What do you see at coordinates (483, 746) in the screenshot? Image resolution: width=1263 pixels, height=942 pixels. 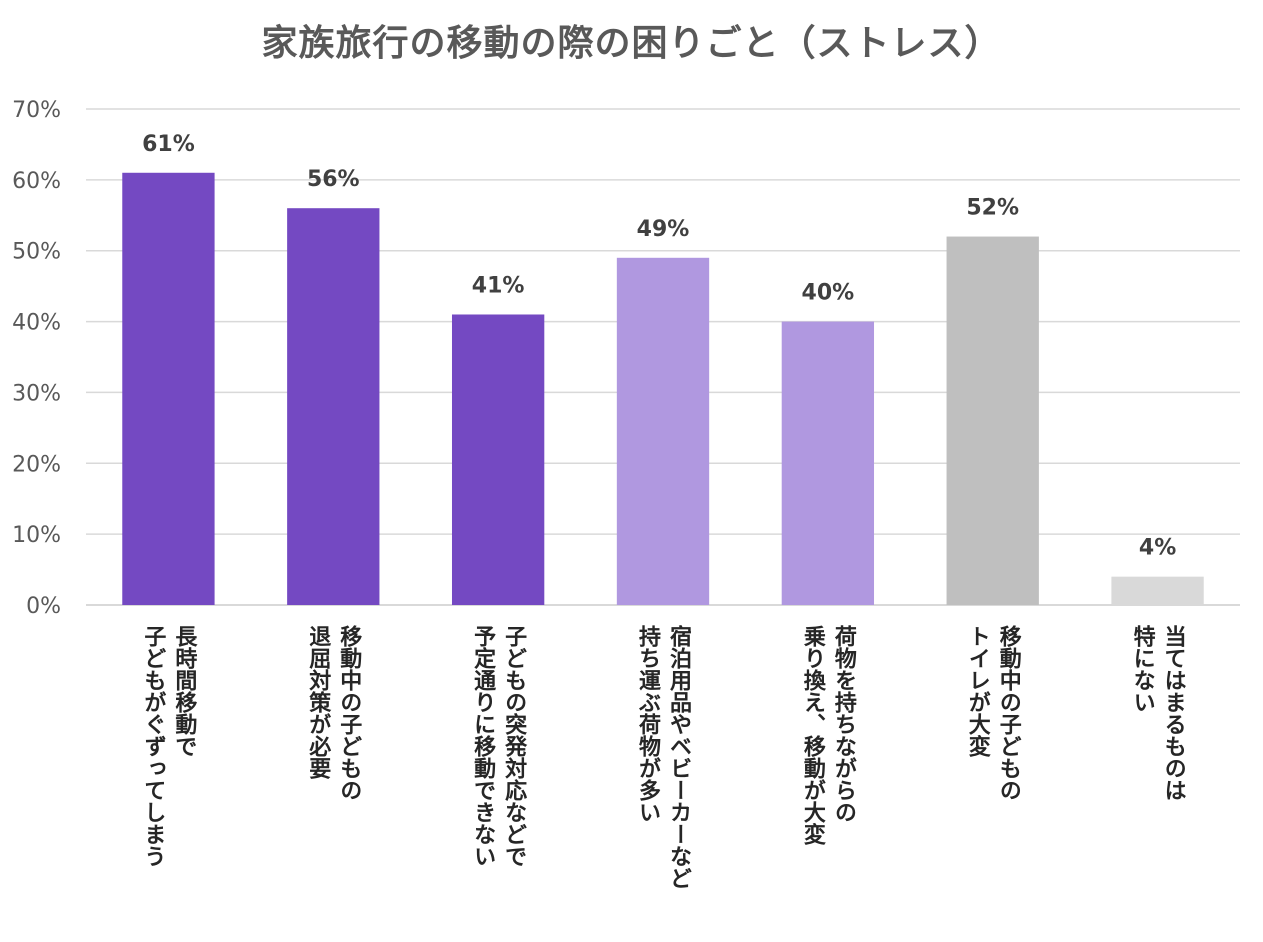 I see `category-label: 予定通りに移動できない` at bounding box center [483, 746].